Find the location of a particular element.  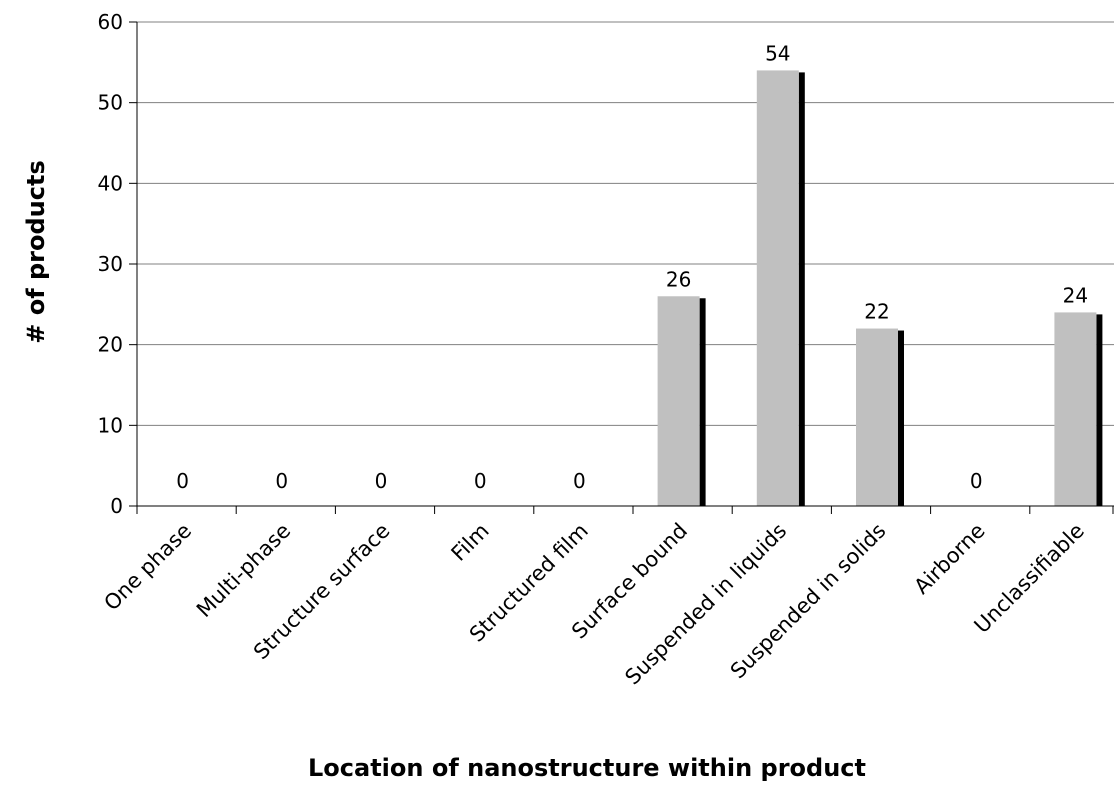

y-tick-label: 60 is located at coordinates (110, 22).